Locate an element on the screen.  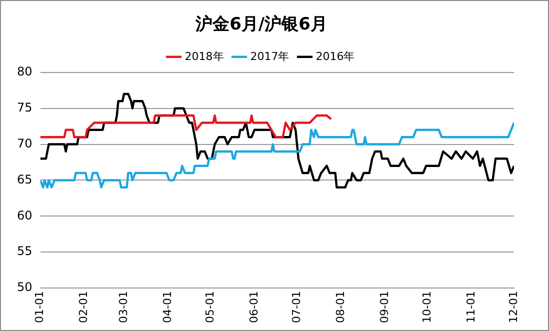
chart-title: 沪金6月/沪银6月 is located at coordinates (261, 24).